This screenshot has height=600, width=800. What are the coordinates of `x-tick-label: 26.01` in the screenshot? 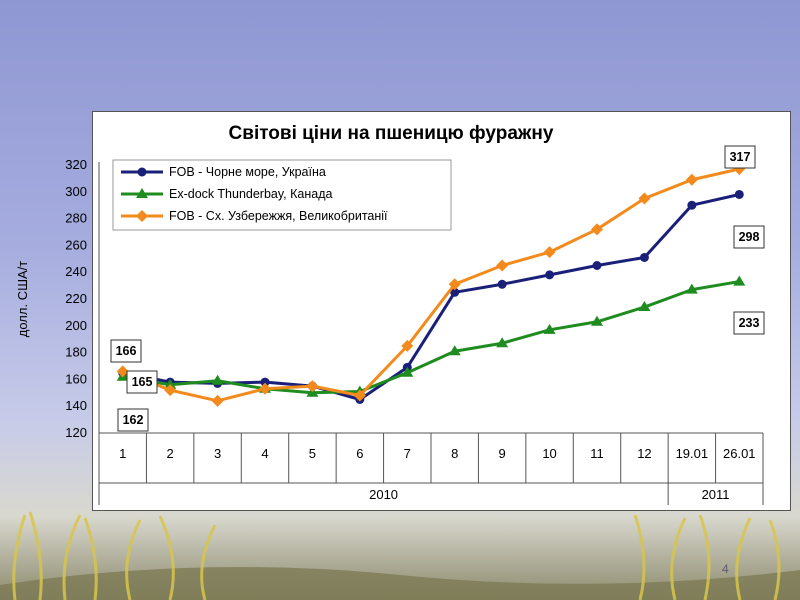 It's located at (739, 453).